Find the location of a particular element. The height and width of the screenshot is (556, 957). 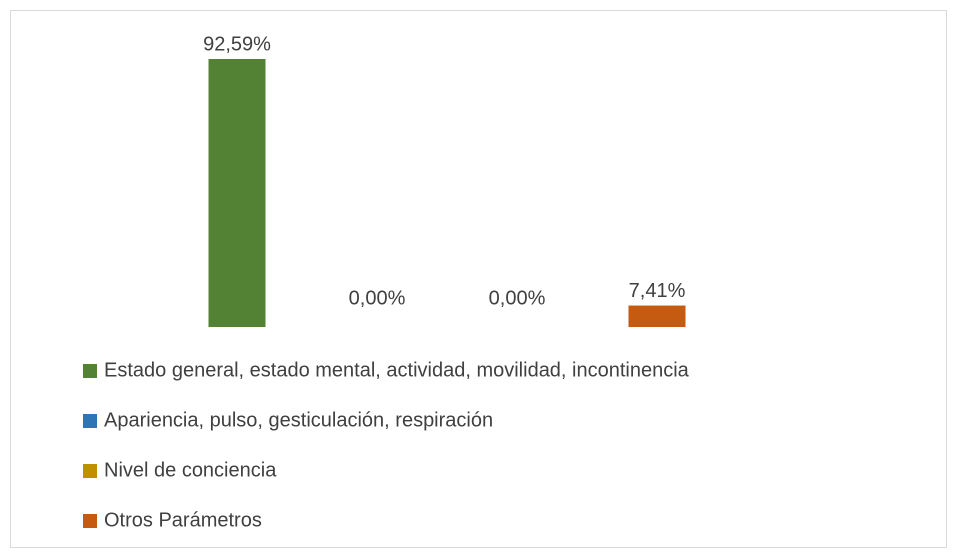

data-label: 7,41% is located at coordinates (657, 291).